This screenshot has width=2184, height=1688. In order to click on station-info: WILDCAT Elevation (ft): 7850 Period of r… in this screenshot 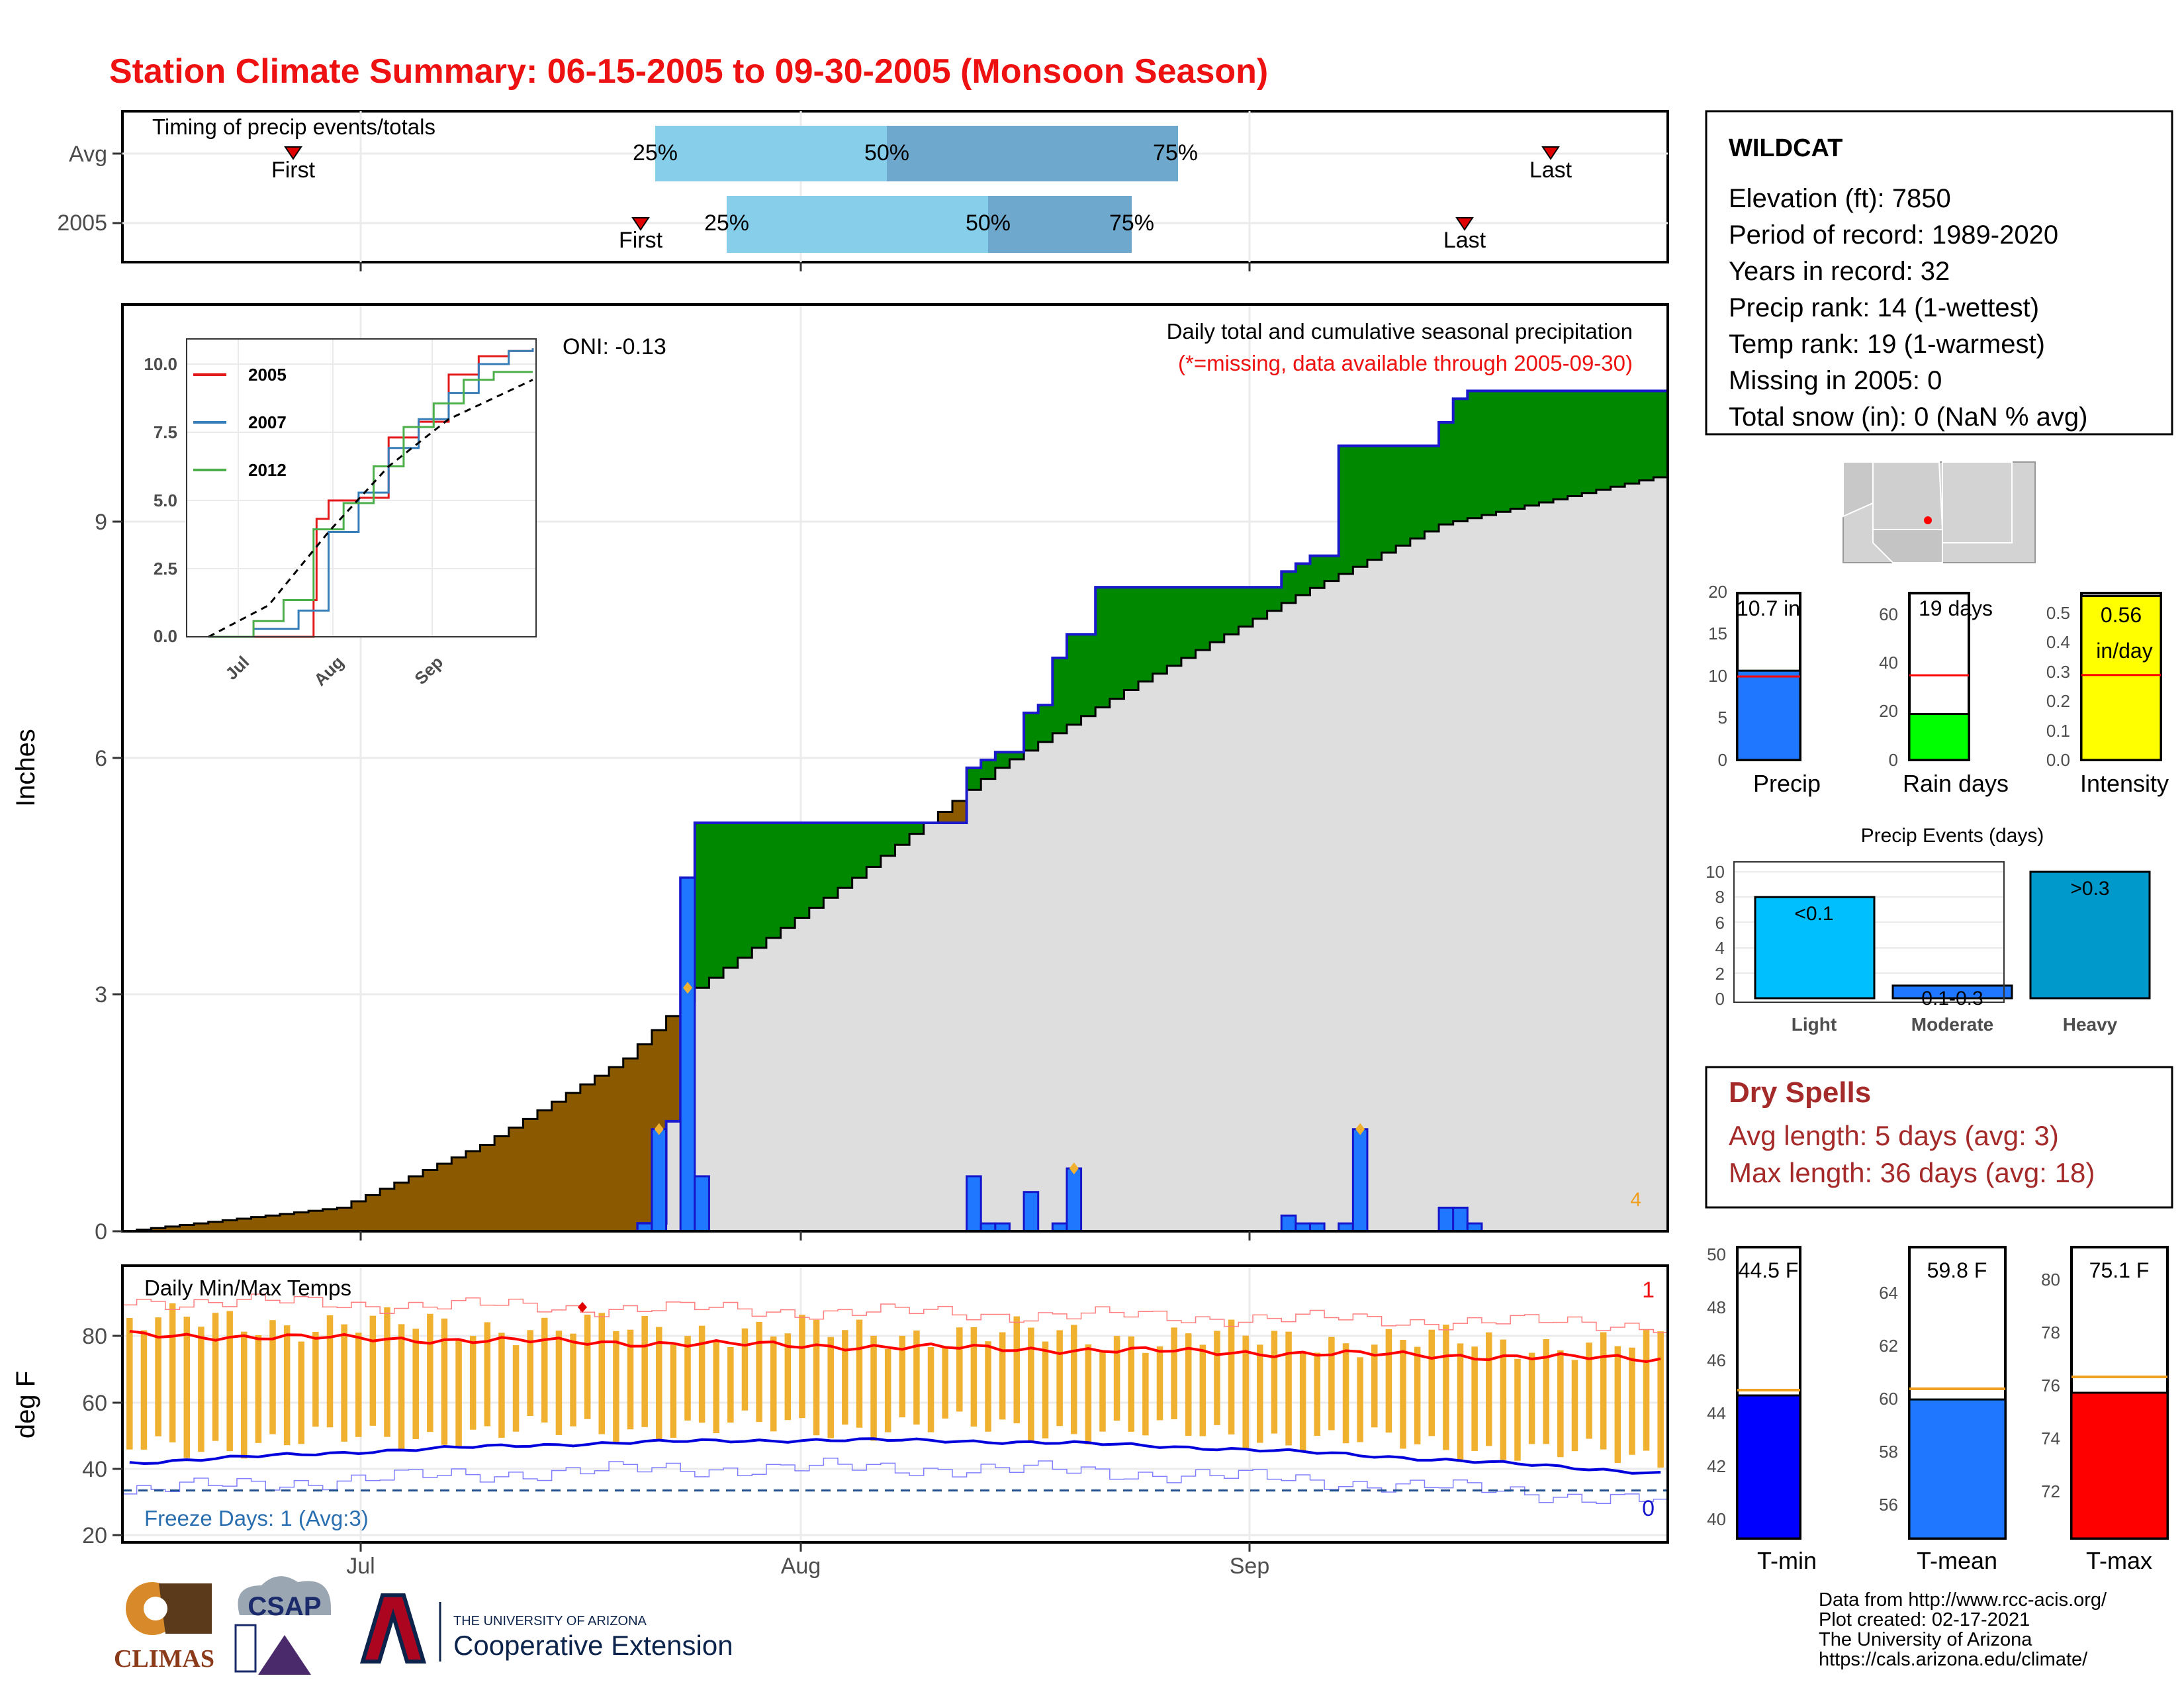, I will do `click(1939, 273)`.